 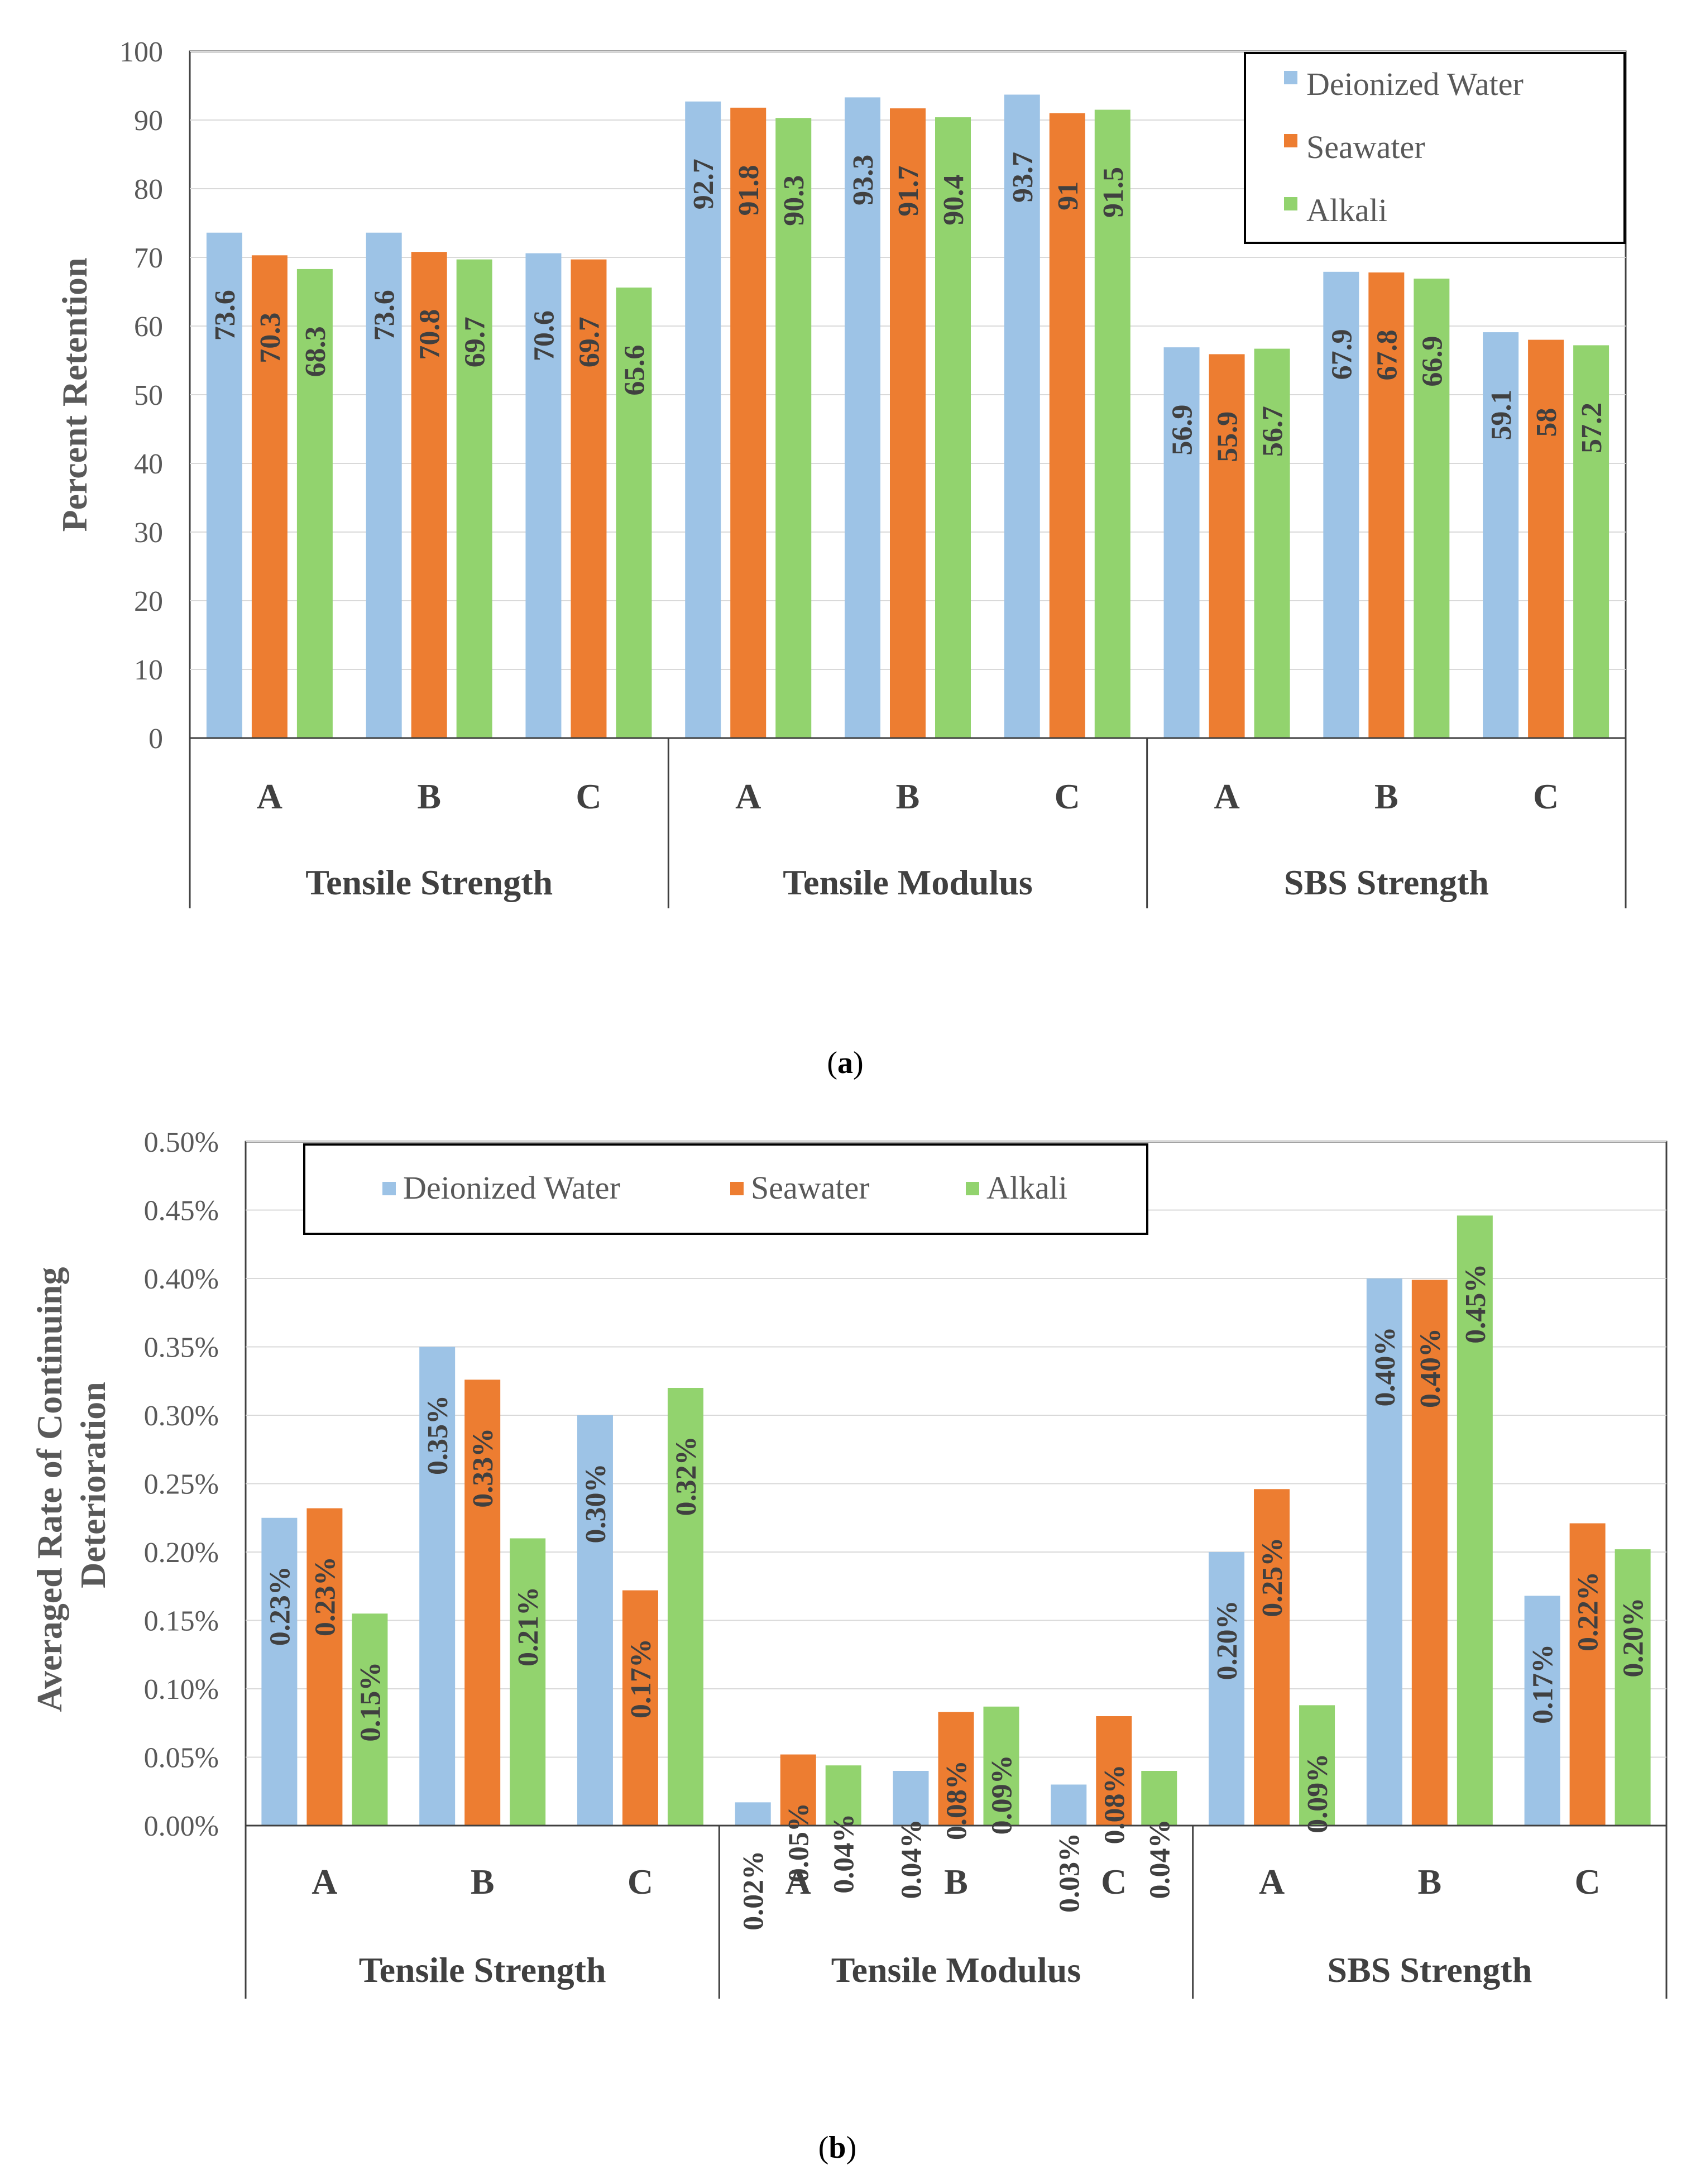 I want to click on bar-alkali-sbs-strength-a, so click(x=1272, y=543).